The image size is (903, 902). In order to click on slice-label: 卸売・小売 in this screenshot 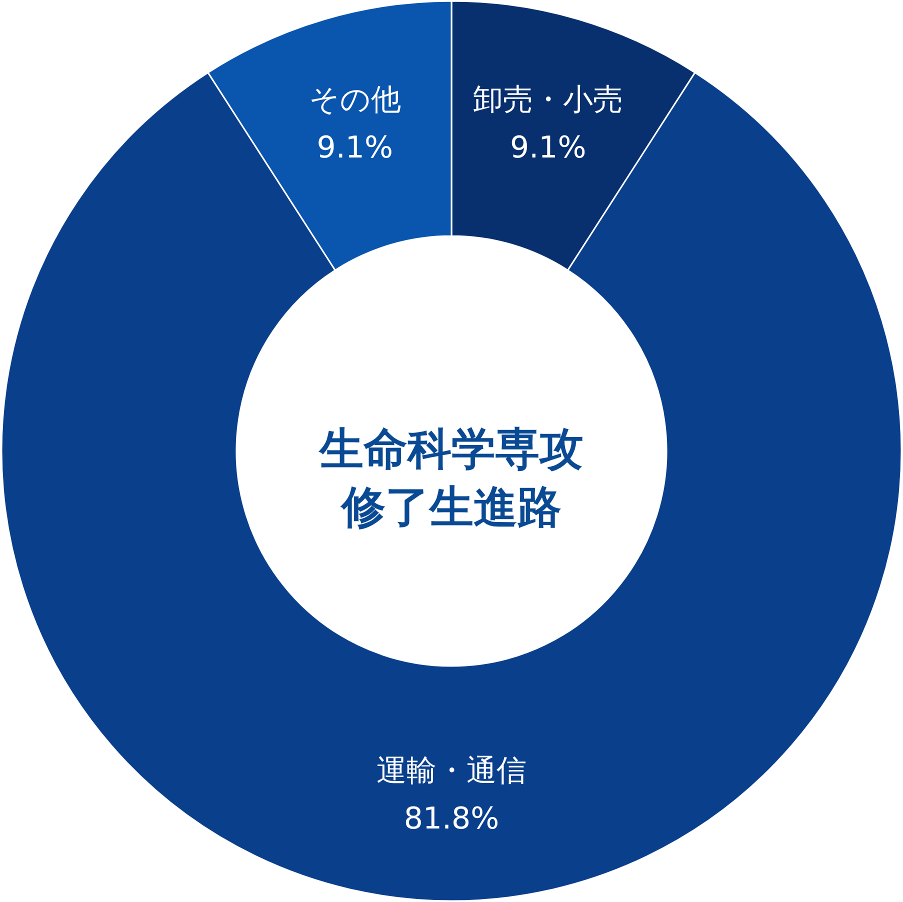, I will do `click(548, 100)`.